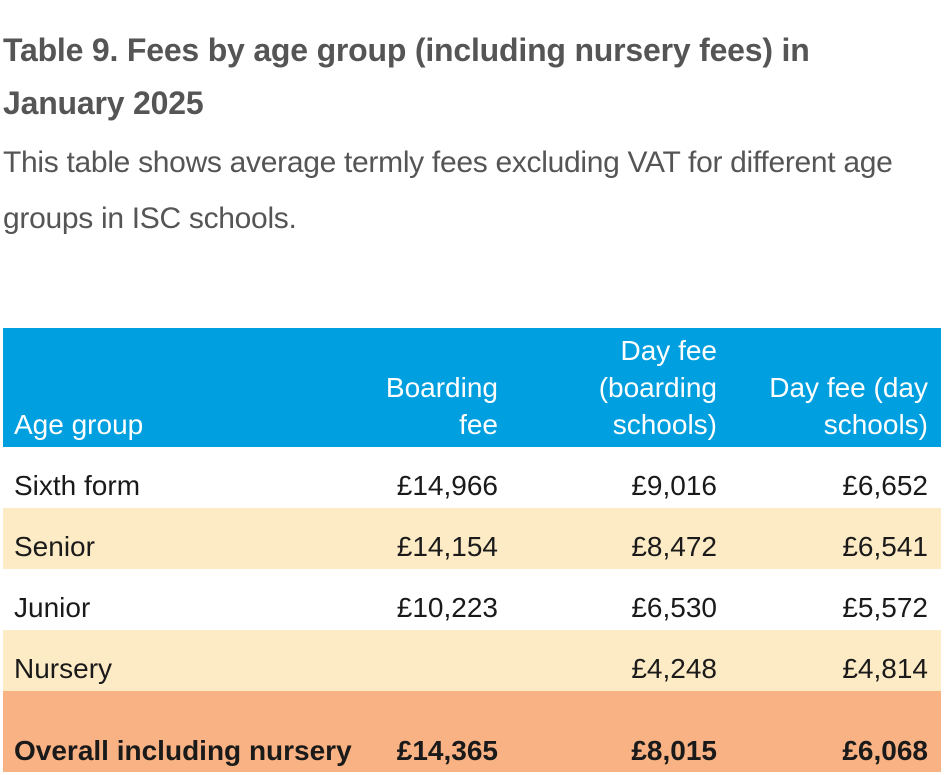 The height and width of the screenshot is (775, 945). Describe the element at coordinates (52, 607) in the screenshot. I see `age-group-cell: Junior` at that location.